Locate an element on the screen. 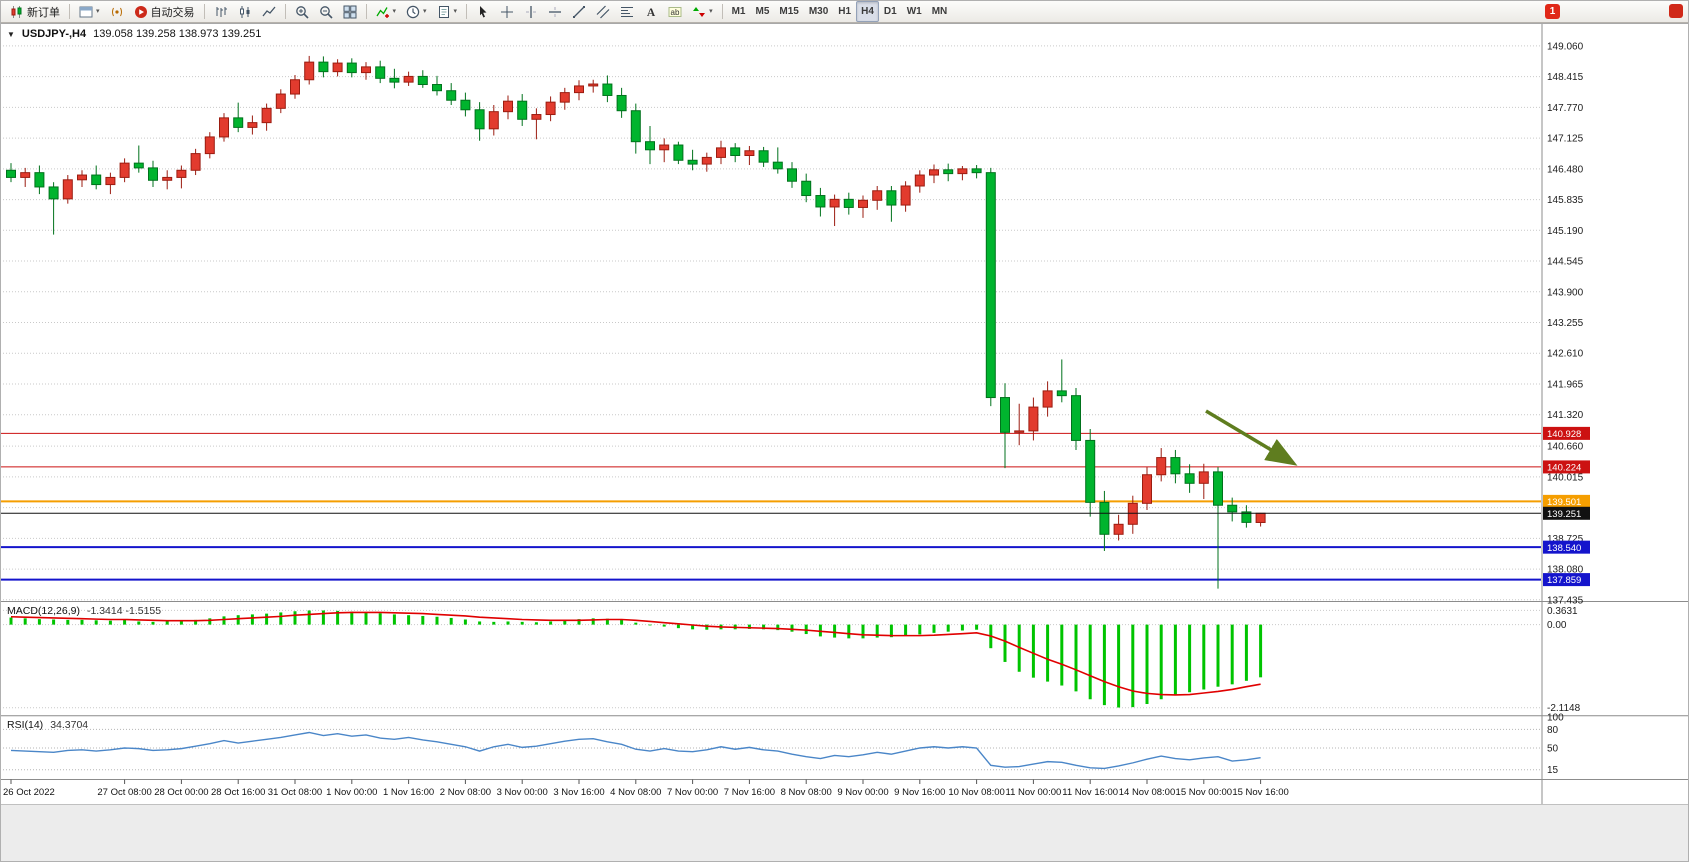 The height and width of the screenshot is (862, 1689). autotrade-button-label: 自动交易 is located at coordinates (172, 12).